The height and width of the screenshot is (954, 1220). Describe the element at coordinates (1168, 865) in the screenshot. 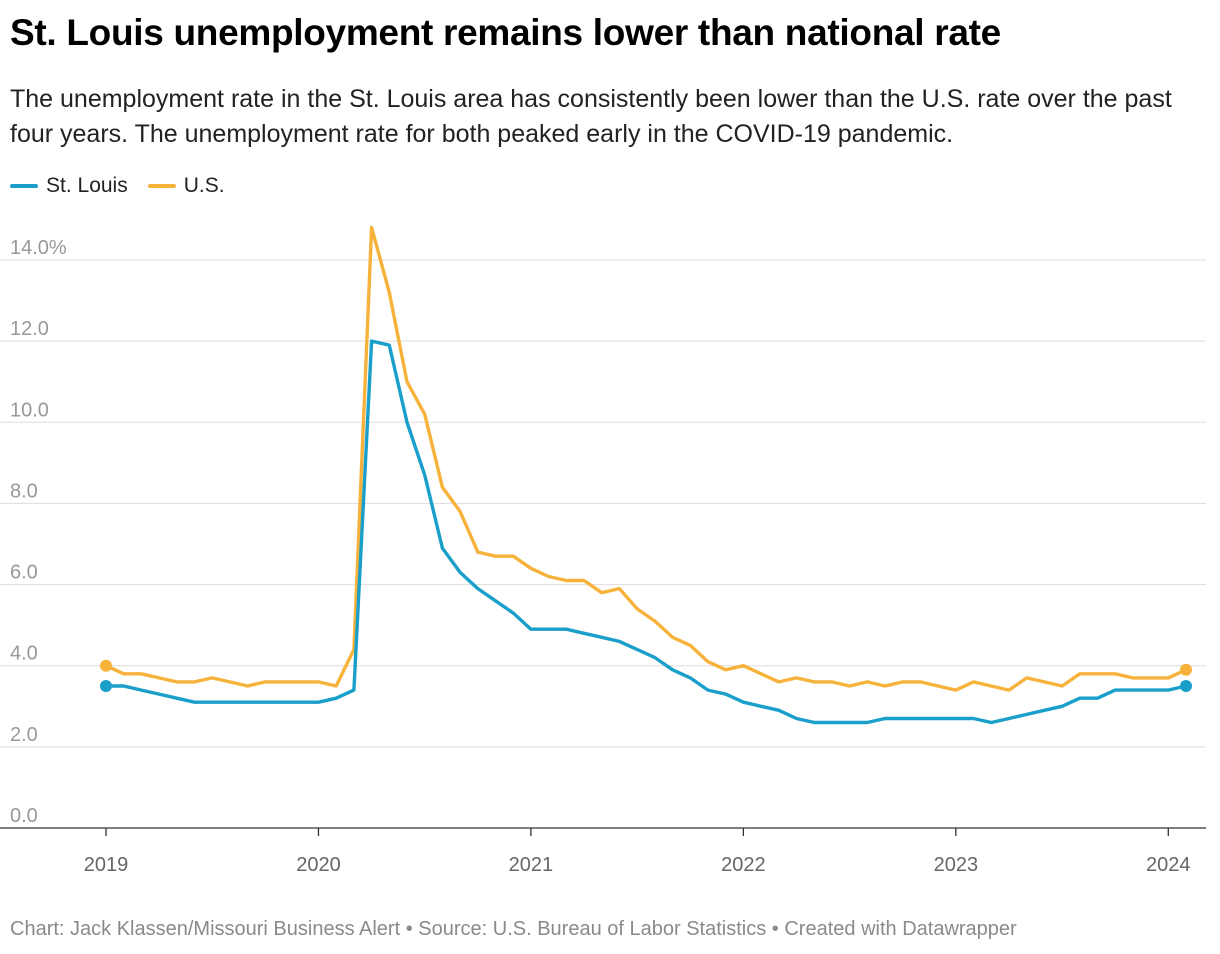

I see `x-tick-label: 2024` at that location.